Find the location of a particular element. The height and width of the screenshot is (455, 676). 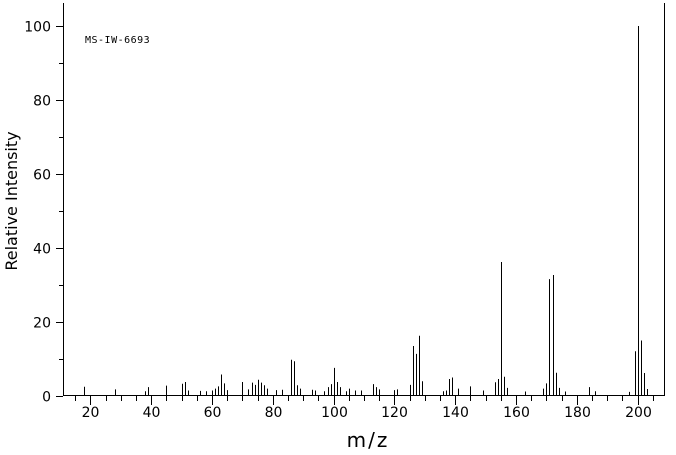

x-tick-label: 80 is located at coordinates (274, 413).